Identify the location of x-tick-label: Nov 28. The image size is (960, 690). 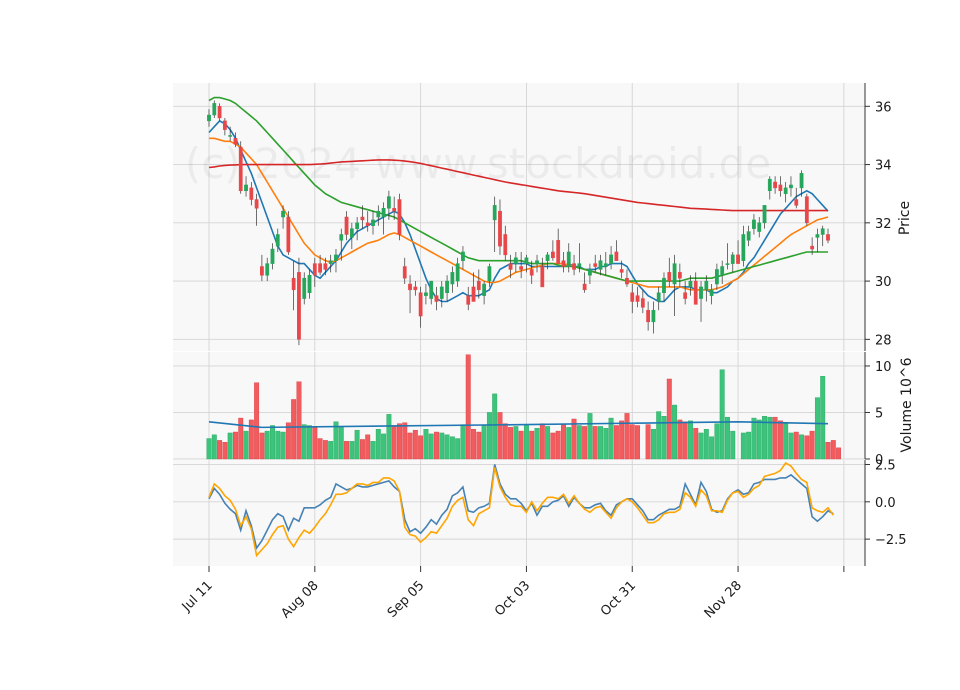
(723, 599).